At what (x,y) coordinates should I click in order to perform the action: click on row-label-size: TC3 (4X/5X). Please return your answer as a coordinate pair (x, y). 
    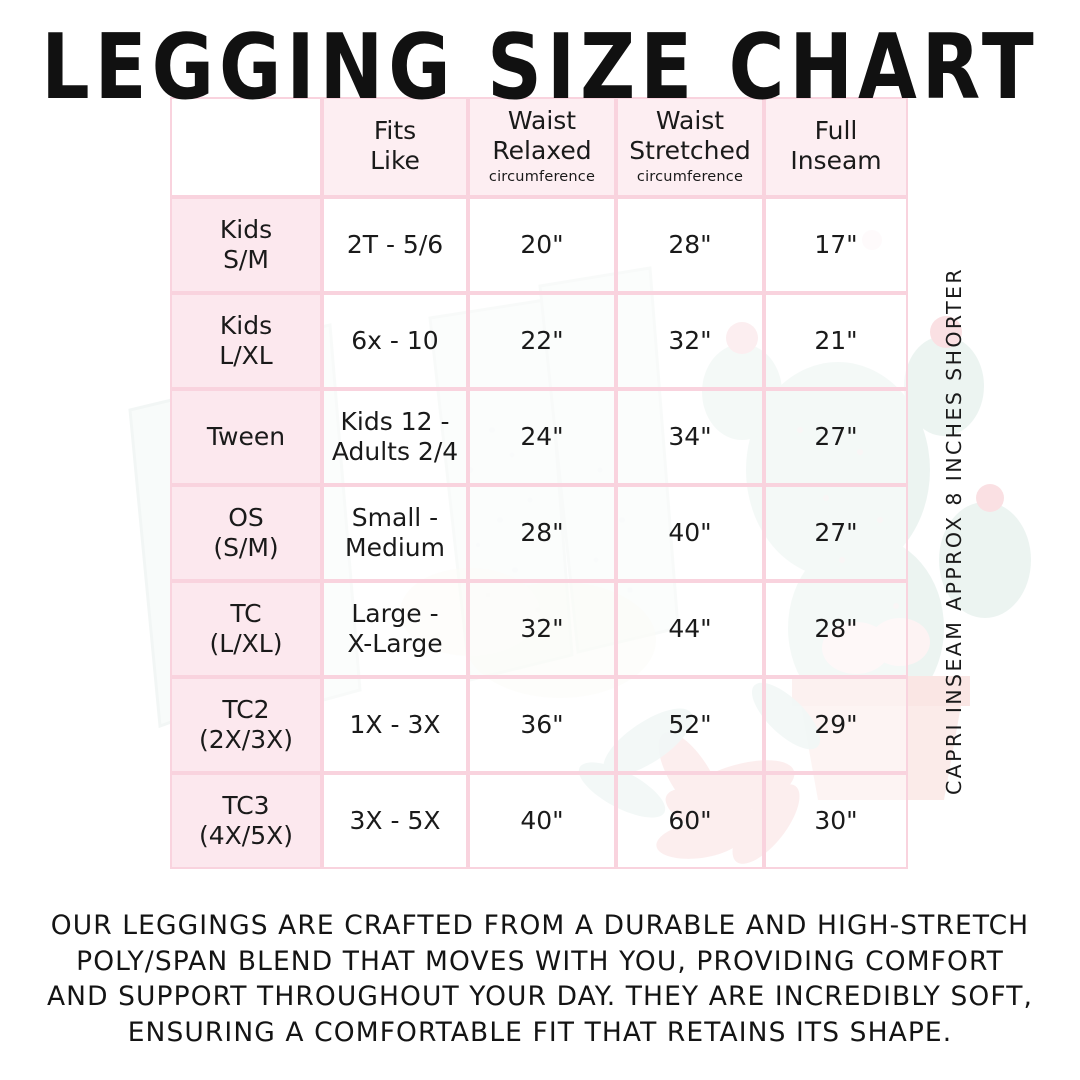
    Looking at the image, I should click on (246, 821).